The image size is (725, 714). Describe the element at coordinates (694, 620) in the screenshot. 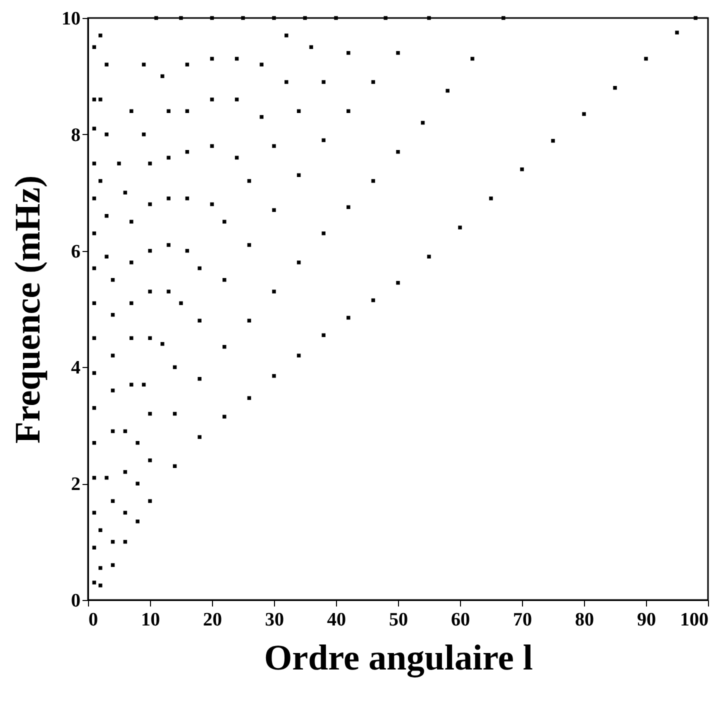

I see `x-tick-label: 100` at that location.